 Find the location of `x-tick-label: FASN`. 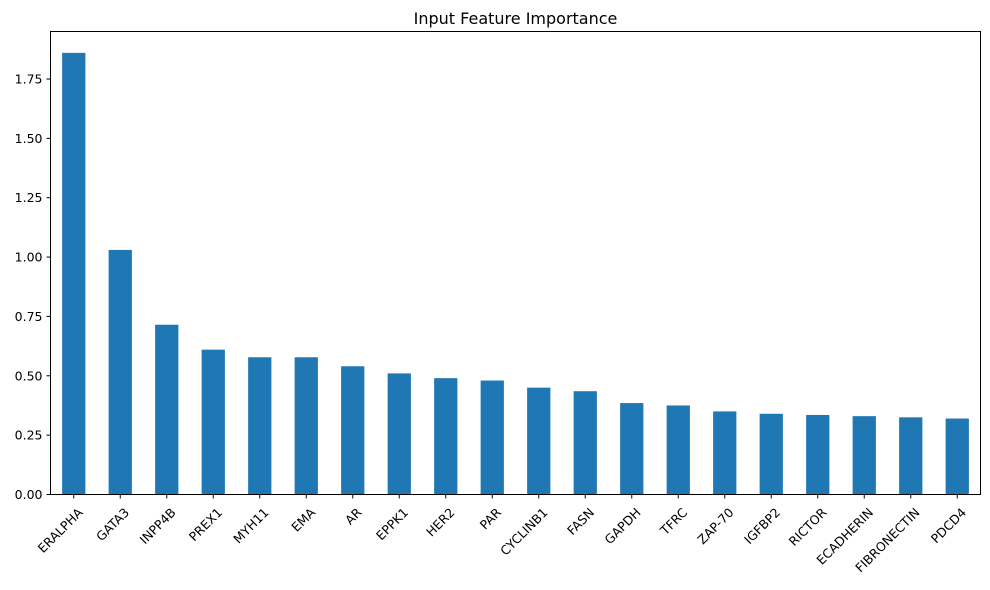

x-tick-label: FASN is located at coordinates (580, 521).